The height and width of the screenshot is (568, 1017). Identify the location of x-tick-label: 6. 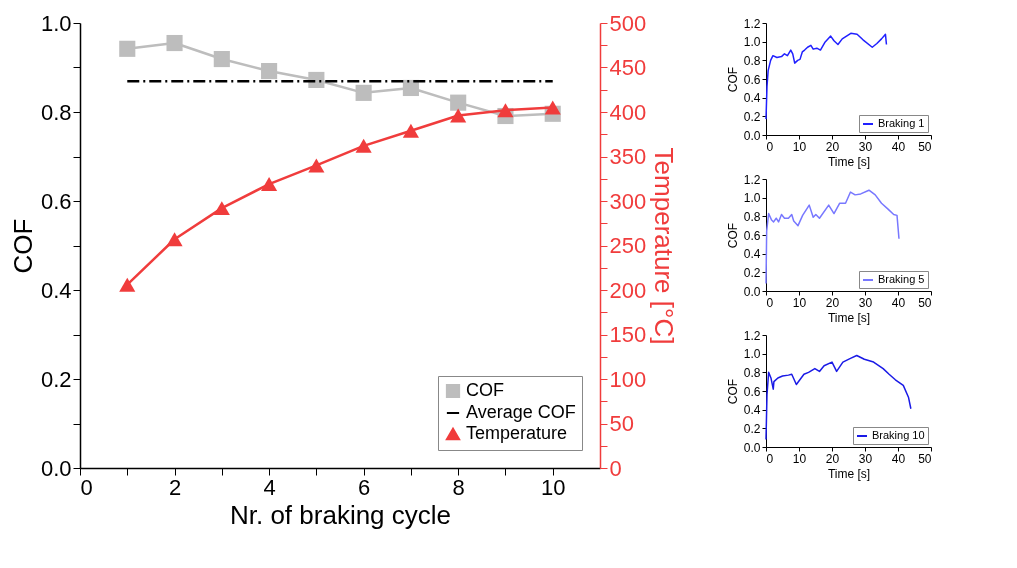
(364, 487).